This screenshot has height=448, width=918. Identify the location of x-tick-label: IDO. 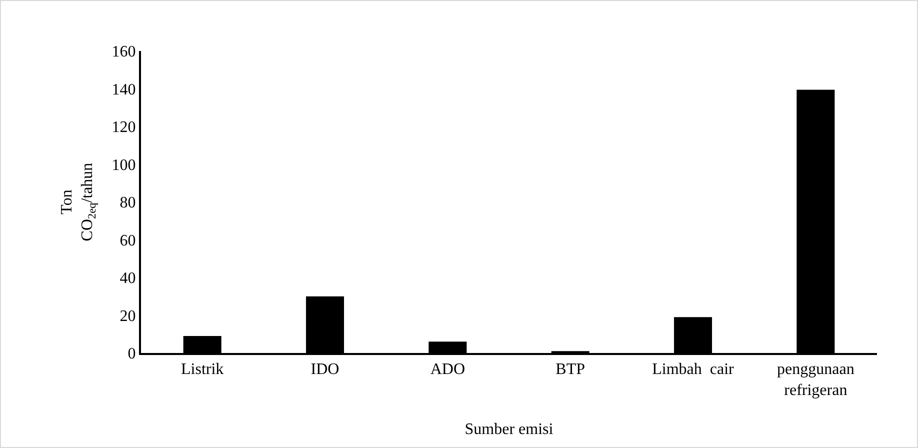
(325, 369).